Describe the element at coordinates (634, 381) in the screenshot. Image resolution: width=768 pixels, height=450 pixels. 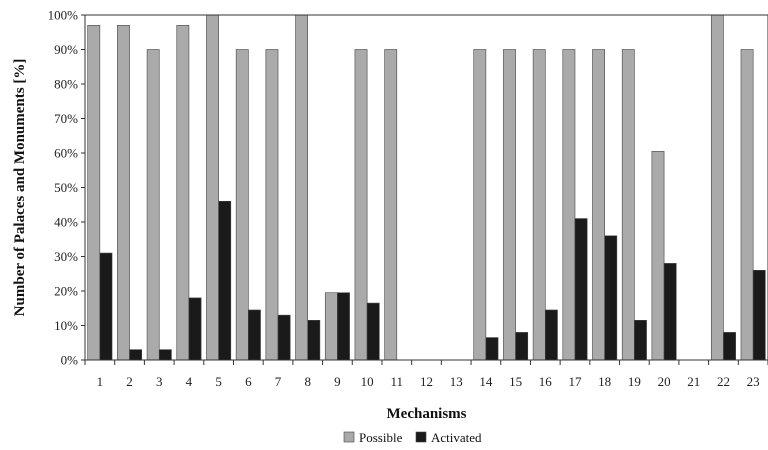
I see `x-tick-label: 19` at that location.